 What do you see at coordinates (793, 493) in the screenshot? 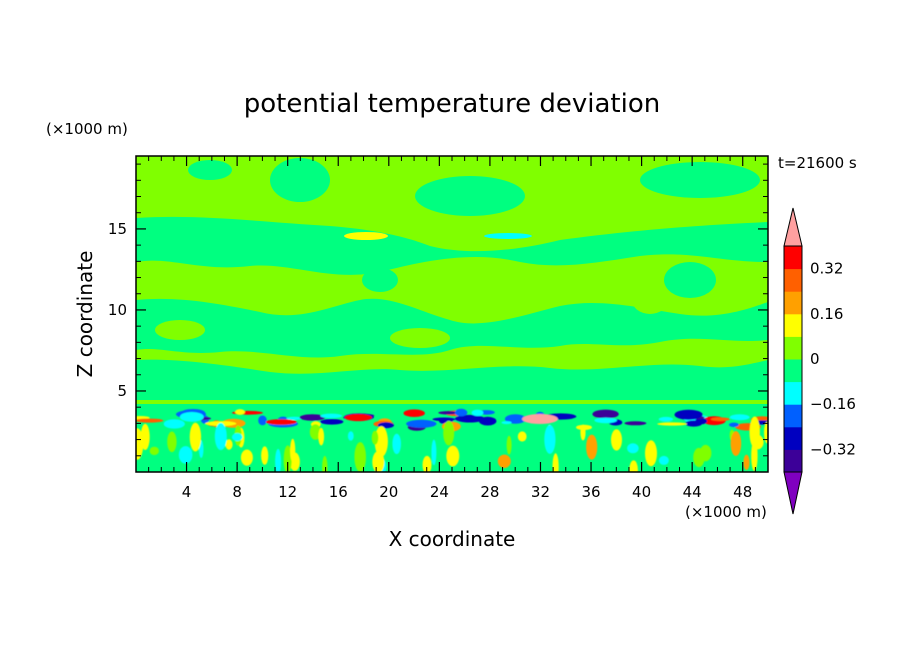
I see `colorbar-lower-extend` at bounding box center [793, 493].